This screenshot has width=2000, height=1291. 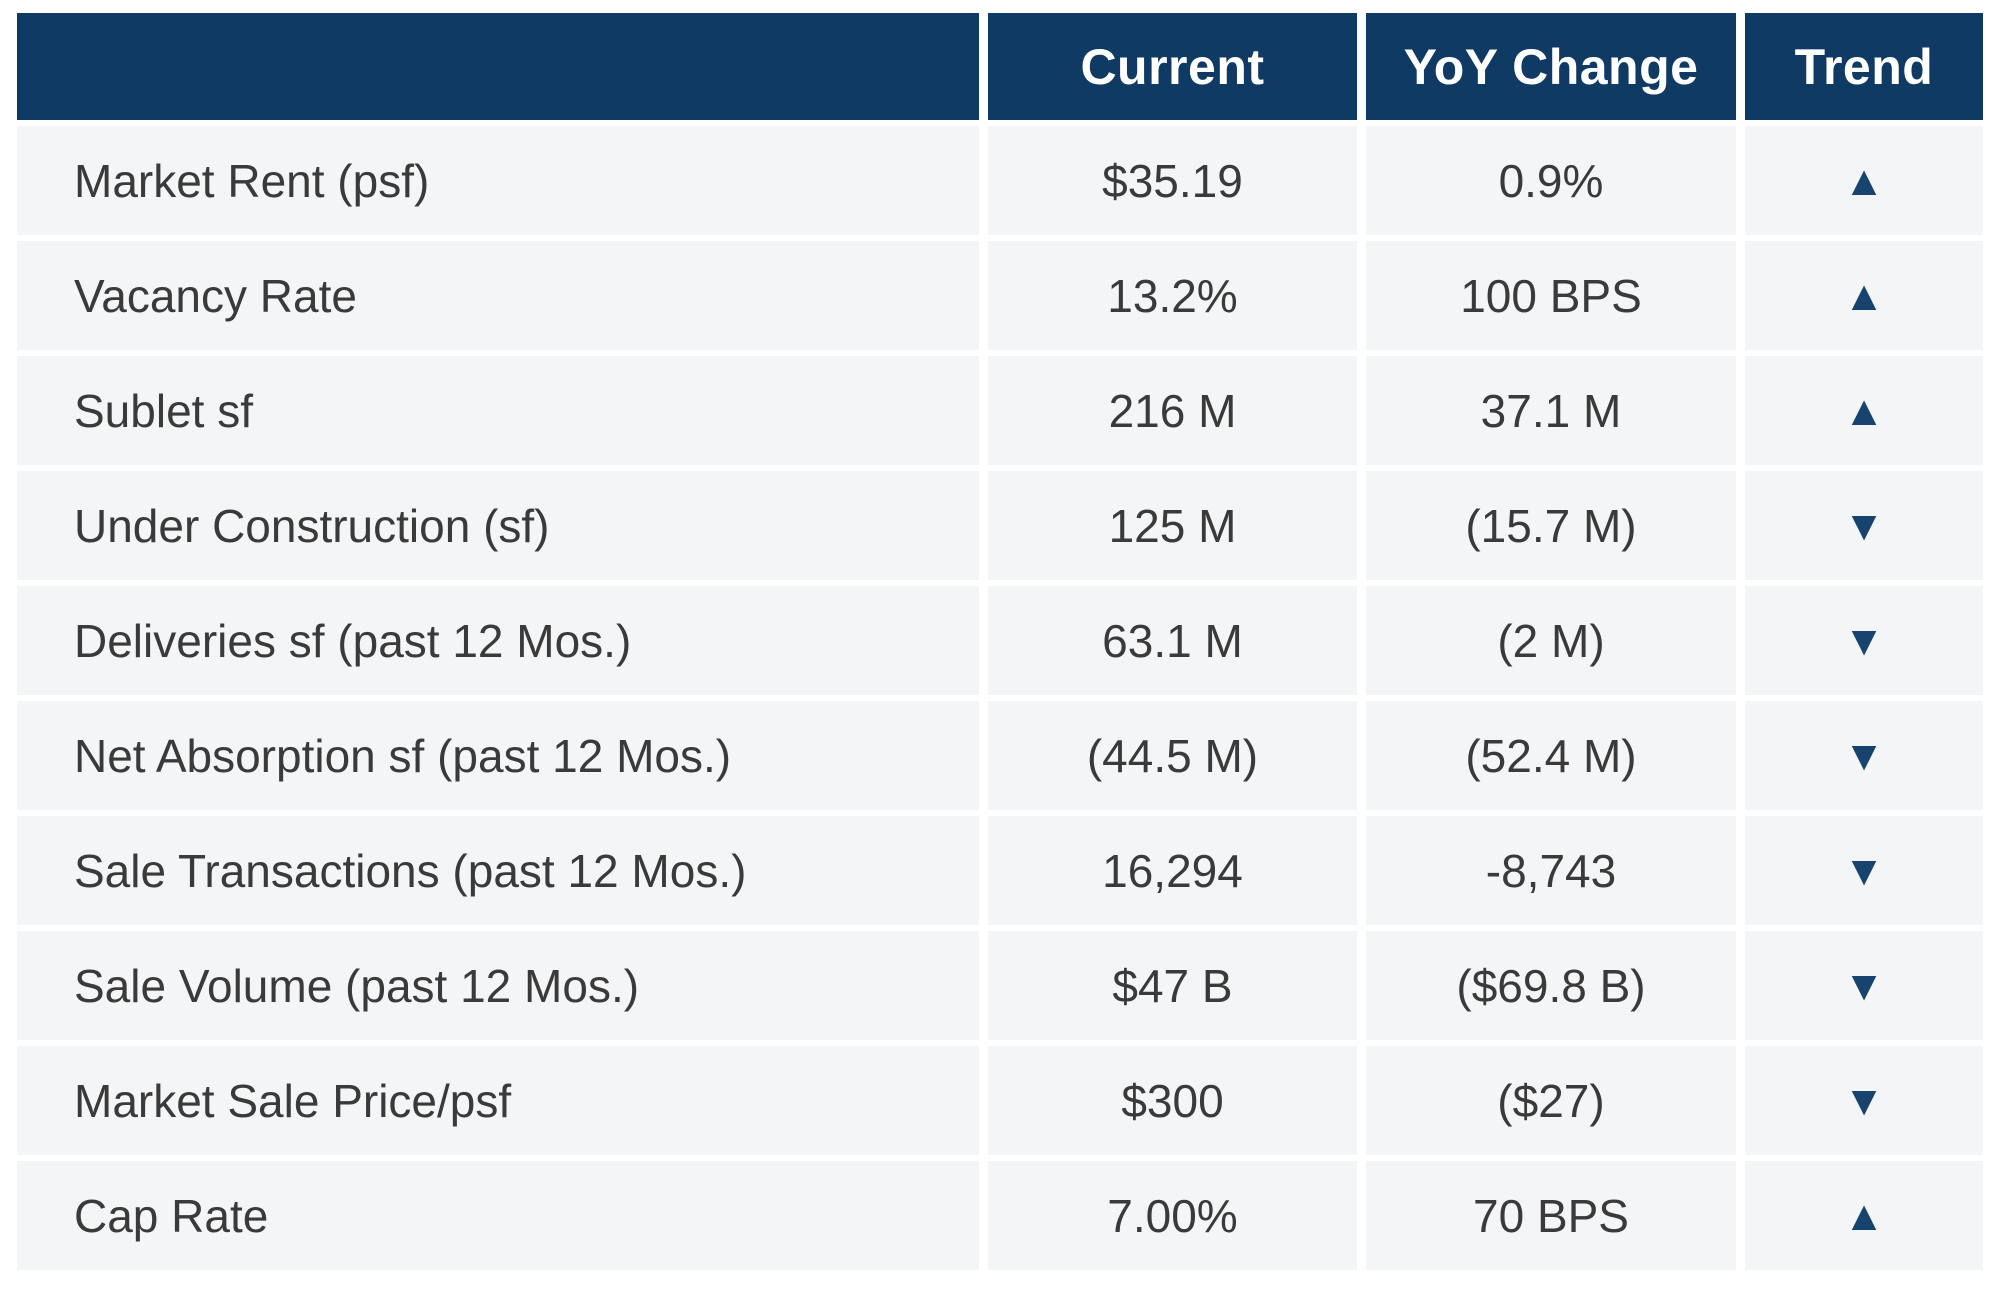 I want to click on metric-label: Under Construction (sf), so click(x=498, y=525).